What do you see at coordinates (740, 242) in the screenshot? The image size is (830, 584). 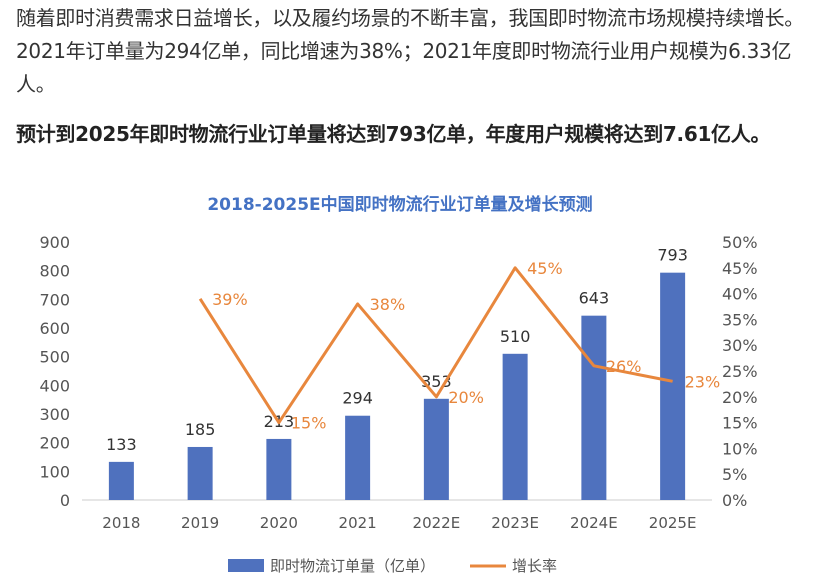 I see `right-axis-tick: 50%` at bounding box center [740, 242].